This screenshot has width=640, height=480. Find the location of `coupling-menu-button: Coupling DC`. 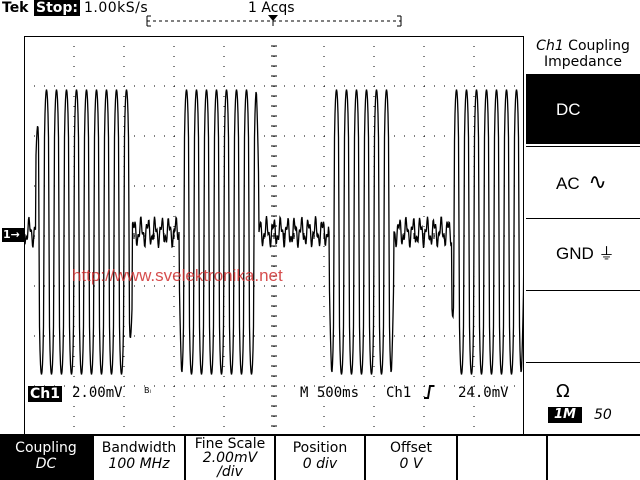

coupling-menu-button: Coupling DC is located at coordinates (47, 458).